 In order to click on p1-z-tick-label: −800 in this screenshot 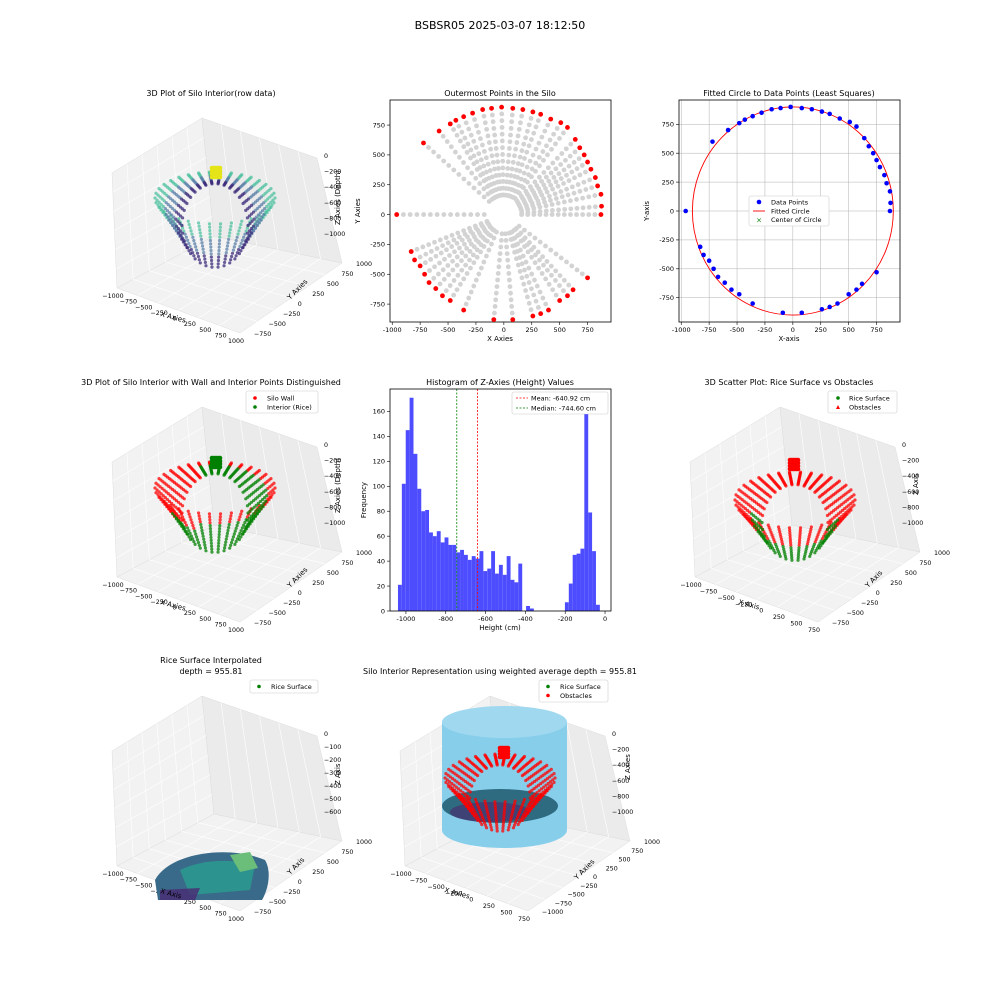, I will do `click(332, 218)`.